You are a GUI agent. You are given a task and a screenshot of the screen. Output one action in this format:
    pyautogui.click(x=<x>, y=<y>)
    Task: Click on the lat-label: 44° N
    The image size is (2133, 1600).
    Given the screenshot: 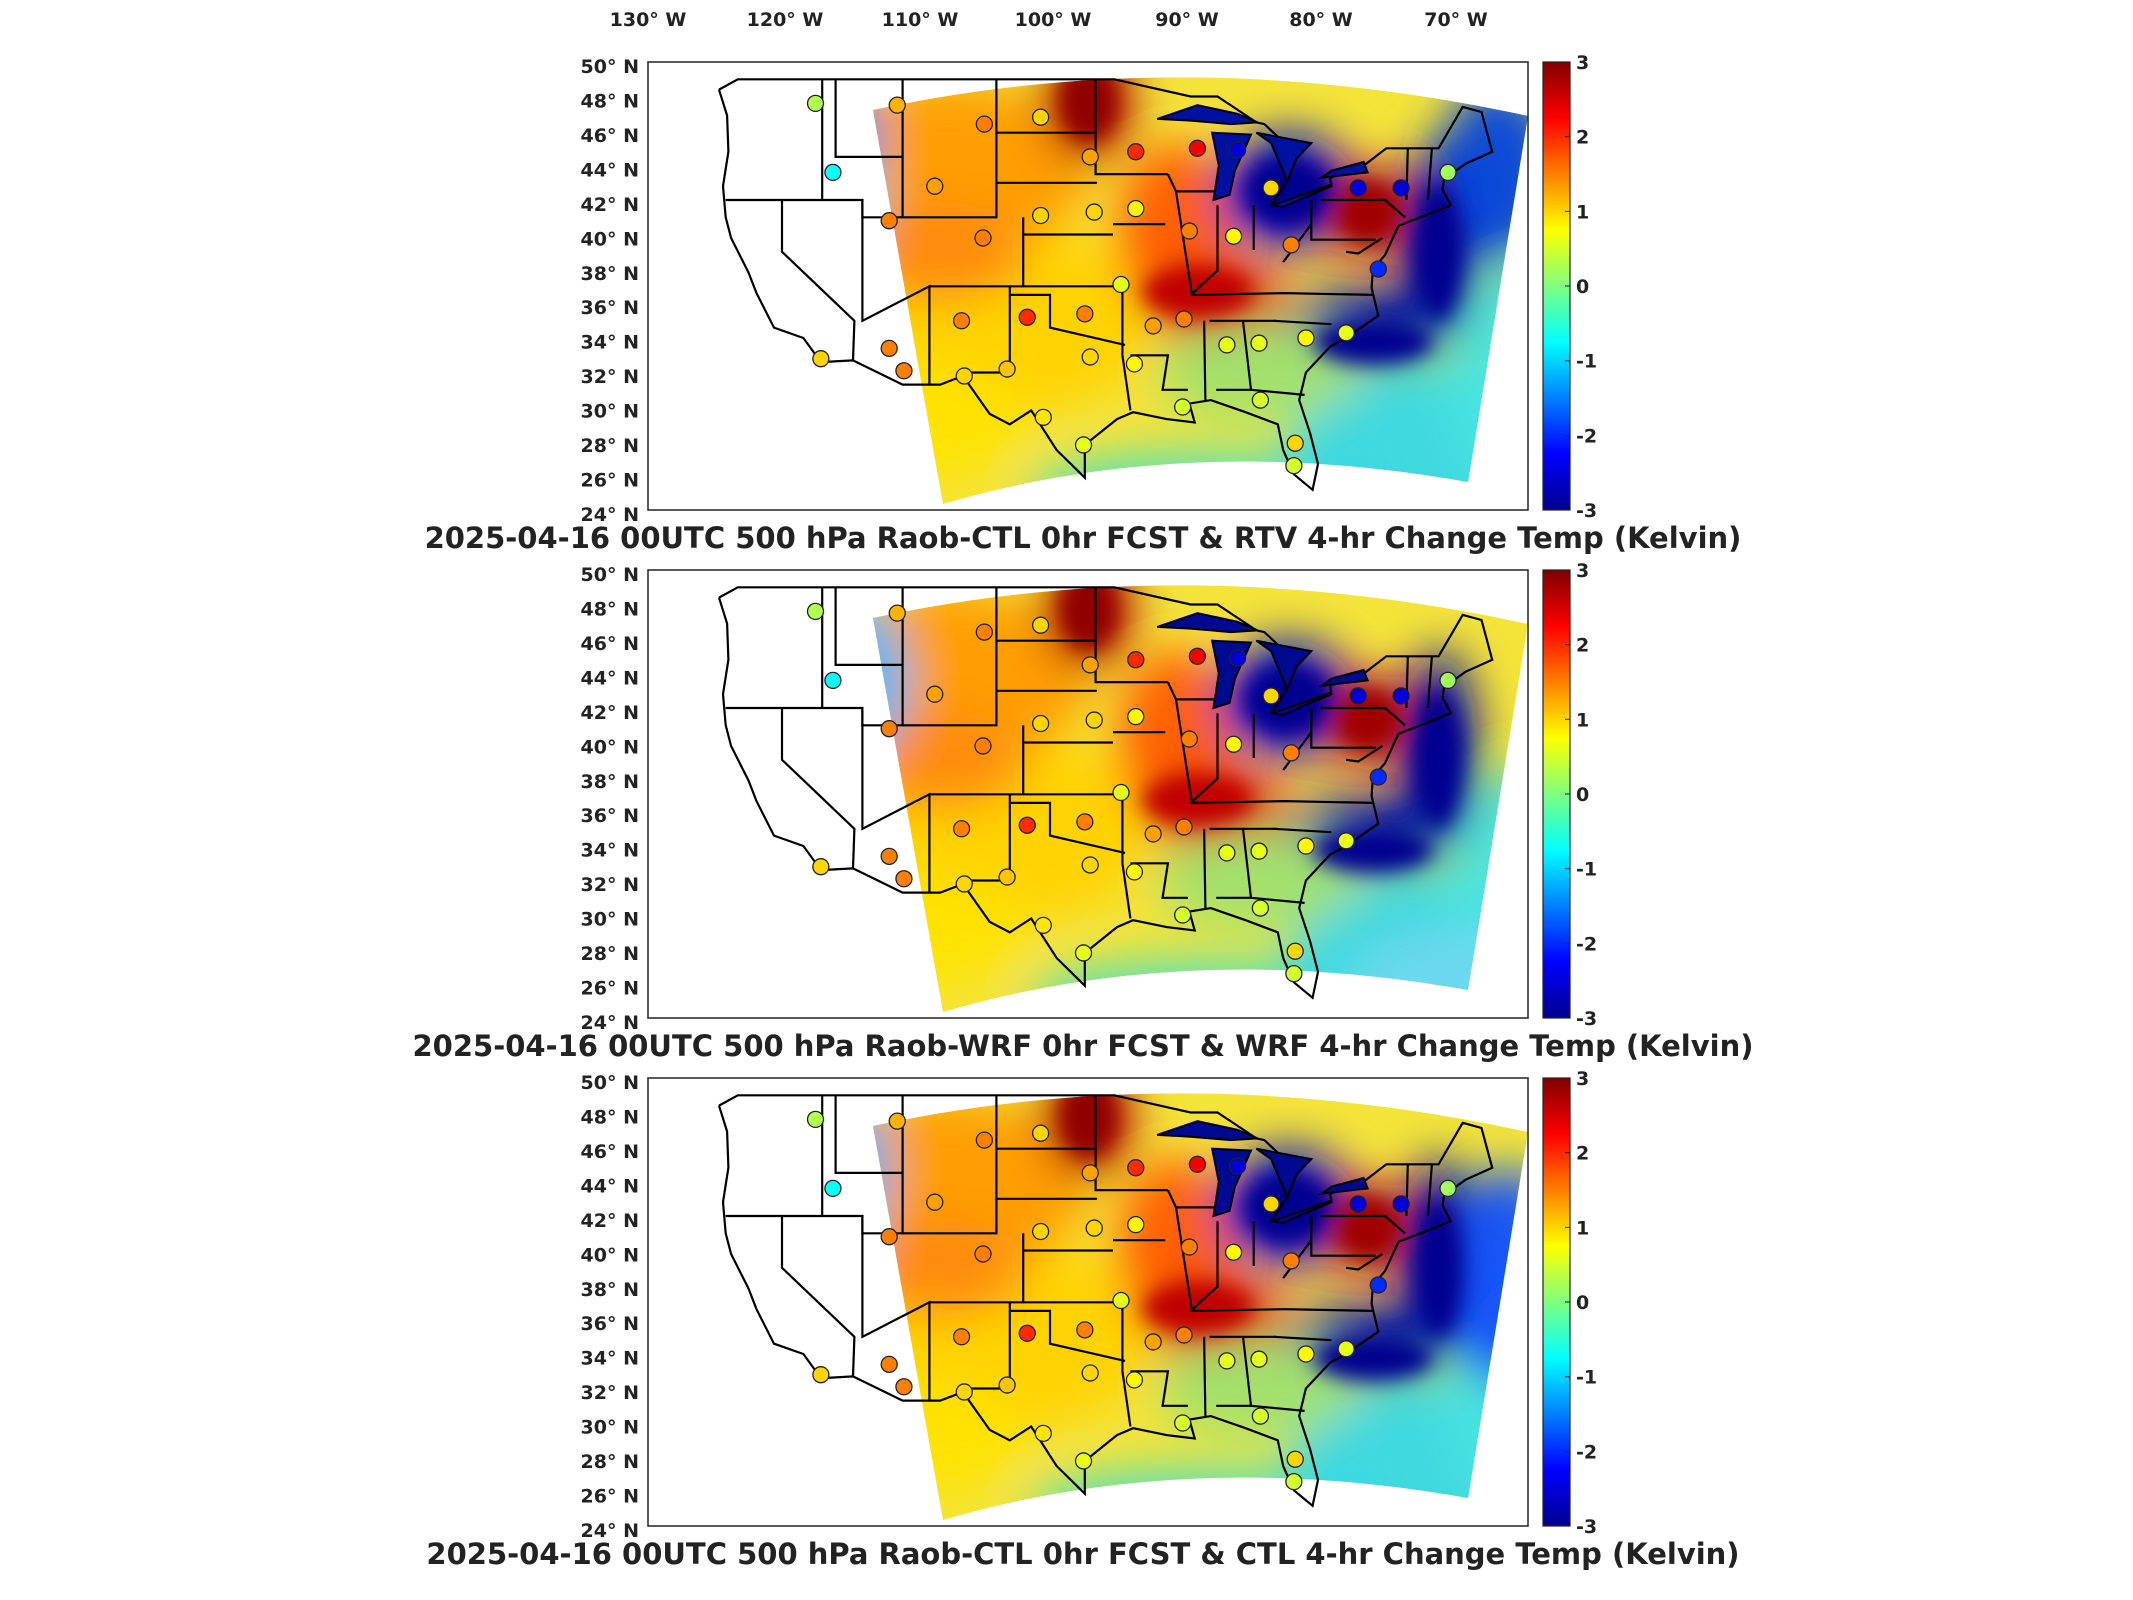 What is the action you would take?
    pyautogui.click(x=610, y=678)
    